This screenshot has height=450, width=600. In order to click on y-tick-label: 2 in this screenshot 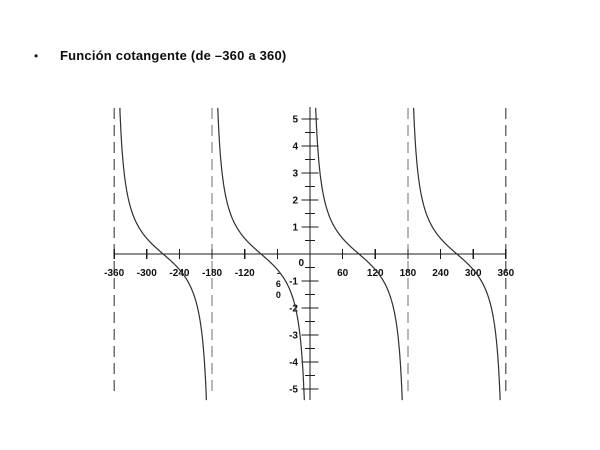, I will do `click(295, 201)`.